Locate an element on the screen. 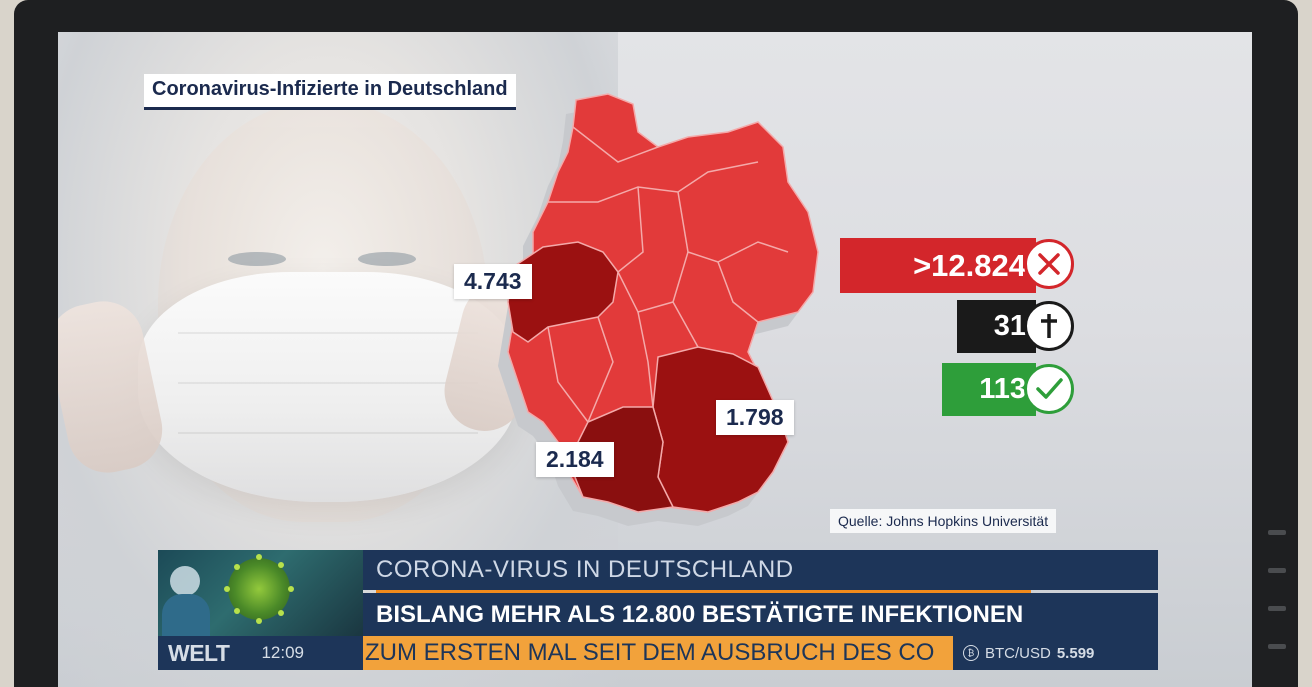 The image size is (1312, 687). btc-ticker: ₿ BTC/USD 5.599 is located at coordinates (1055, 653).